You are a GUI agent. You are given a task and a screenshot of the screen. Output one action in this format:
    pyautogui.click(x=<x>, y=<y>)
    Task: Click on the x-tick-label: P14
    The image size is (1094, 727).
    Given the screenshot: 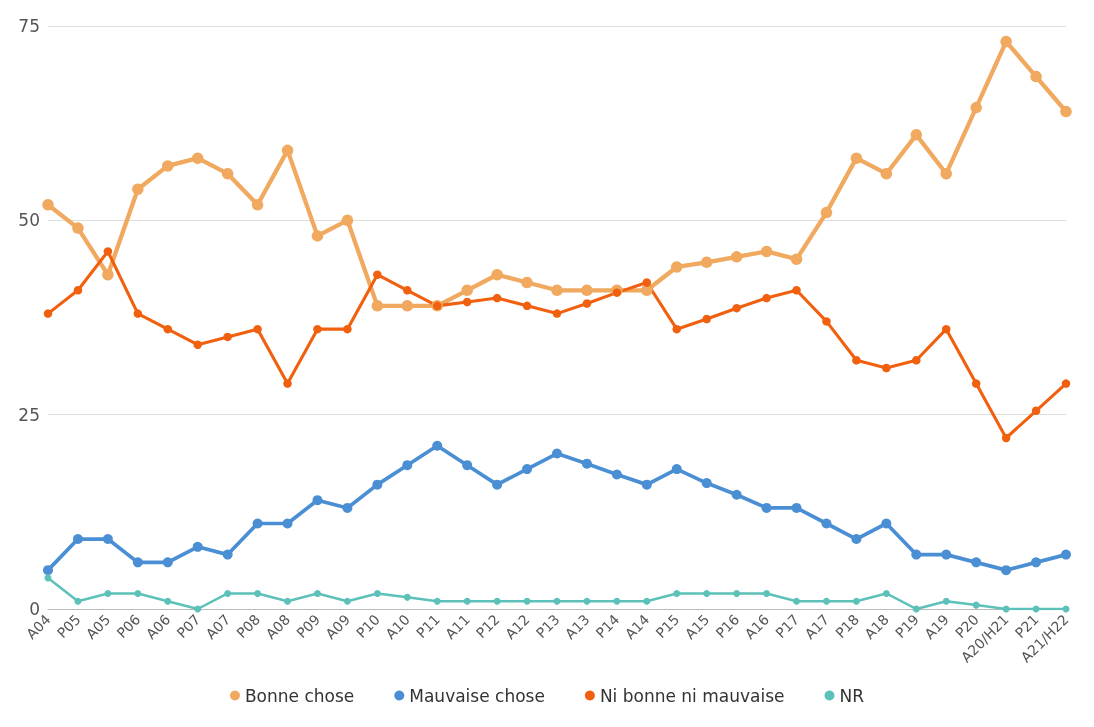 What is the action you would take?
    pyautogui.click(x=607, y=626)
    